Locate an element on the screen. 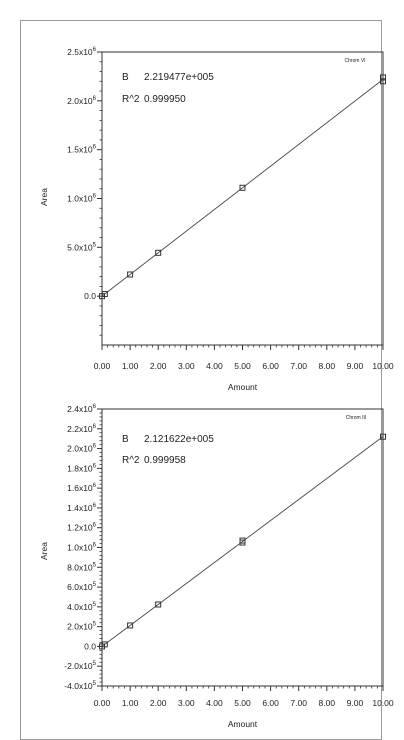 This screenshot has width=404, height=740. y-tick-label: 2.4x106 is located at coordinates (82, 409).